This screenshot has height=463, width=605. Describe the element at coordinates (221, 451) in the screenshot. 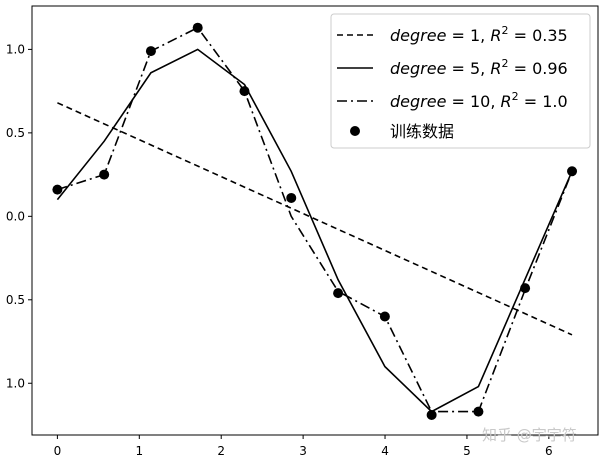

I see `x-tick-label: 2` at that location.